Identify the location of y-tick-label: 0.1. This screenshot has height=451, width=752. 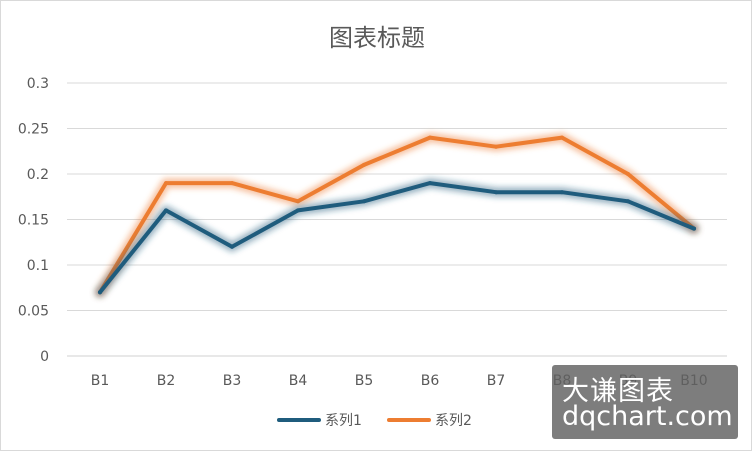
(38, 266).